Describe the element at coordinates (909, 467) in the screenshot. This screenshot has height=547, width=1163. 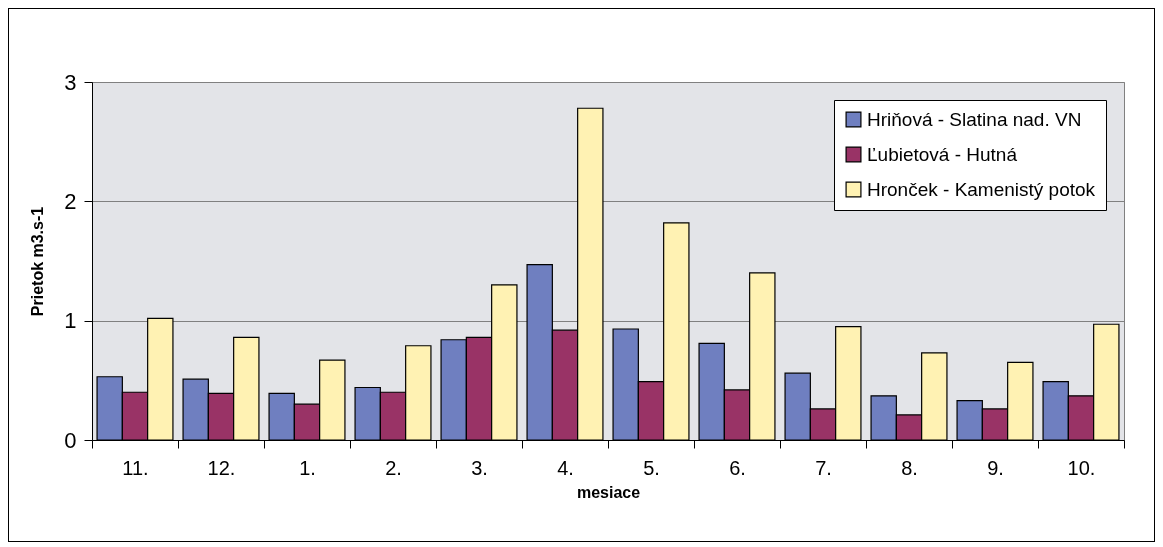
I see `x-tick-label: 8.` at that location.